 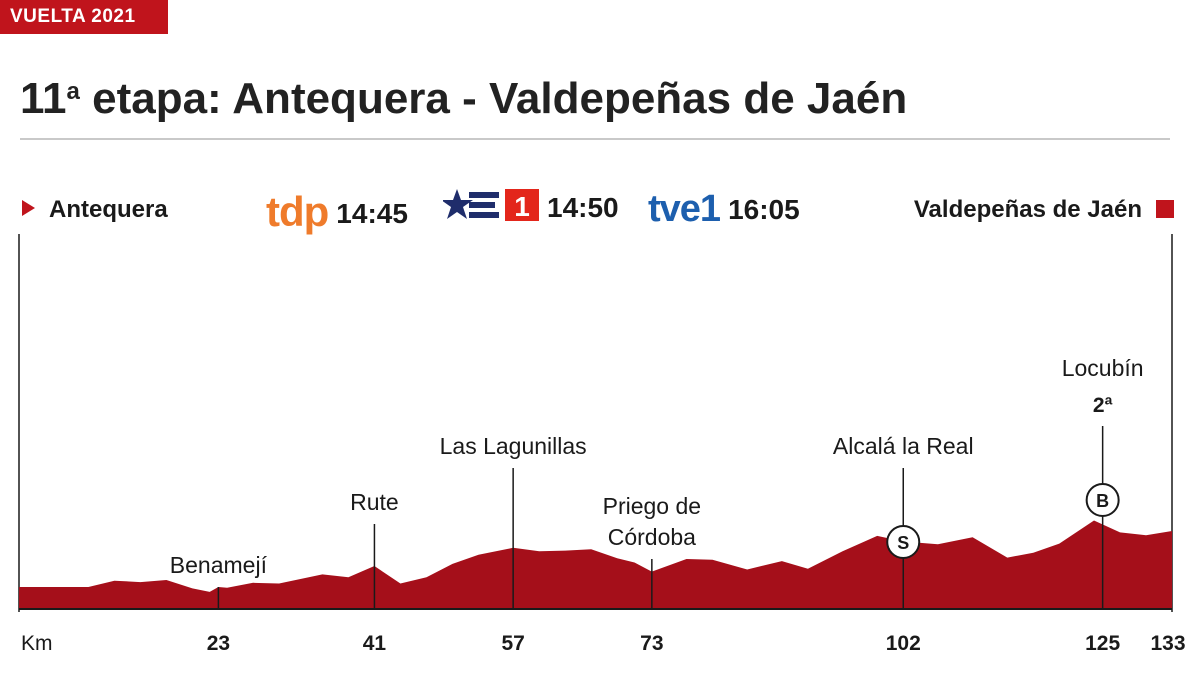 What do you see at coordinates (903, 643) in the screenshot?
I see `km-tick-label: 102` at bounding box center [903, 643].